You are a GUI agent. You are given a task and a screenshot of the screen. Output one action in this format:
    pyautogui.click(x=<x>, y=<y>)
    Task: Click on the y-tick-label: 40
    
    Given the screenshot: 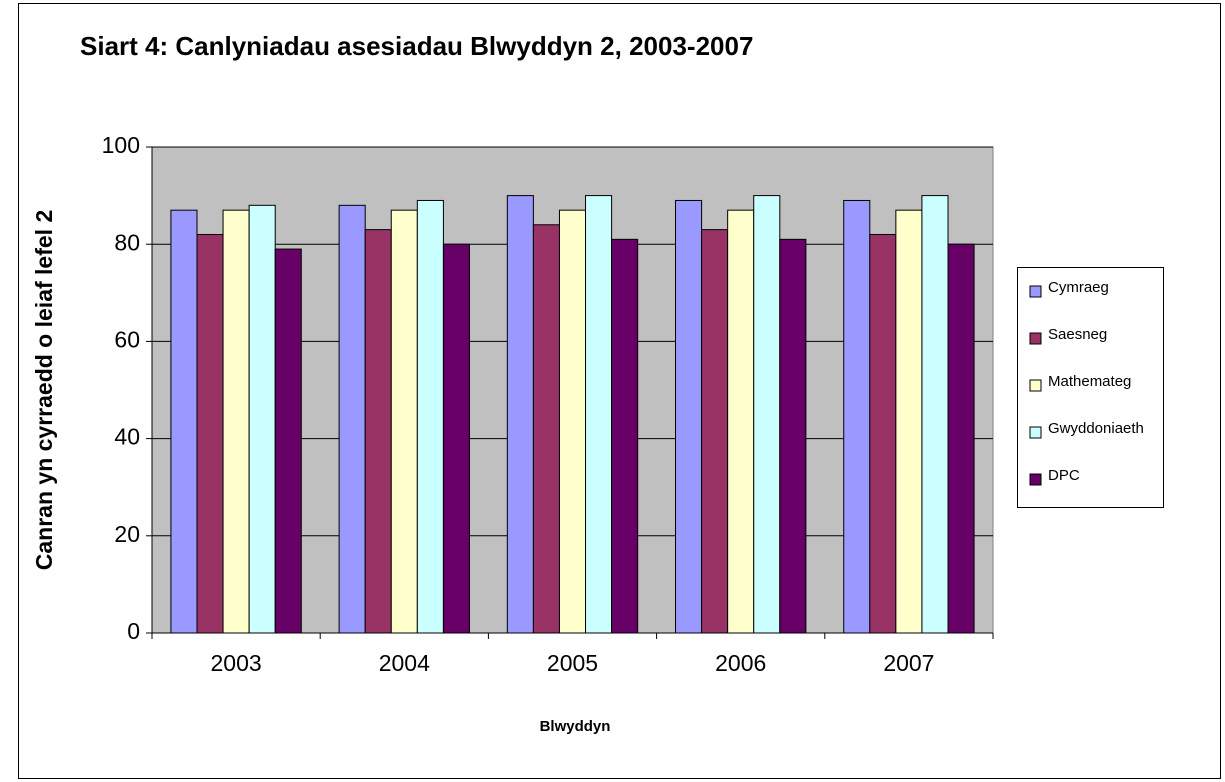 What is the action you would take?
    pyautogui.click(x=127, y=437)
    